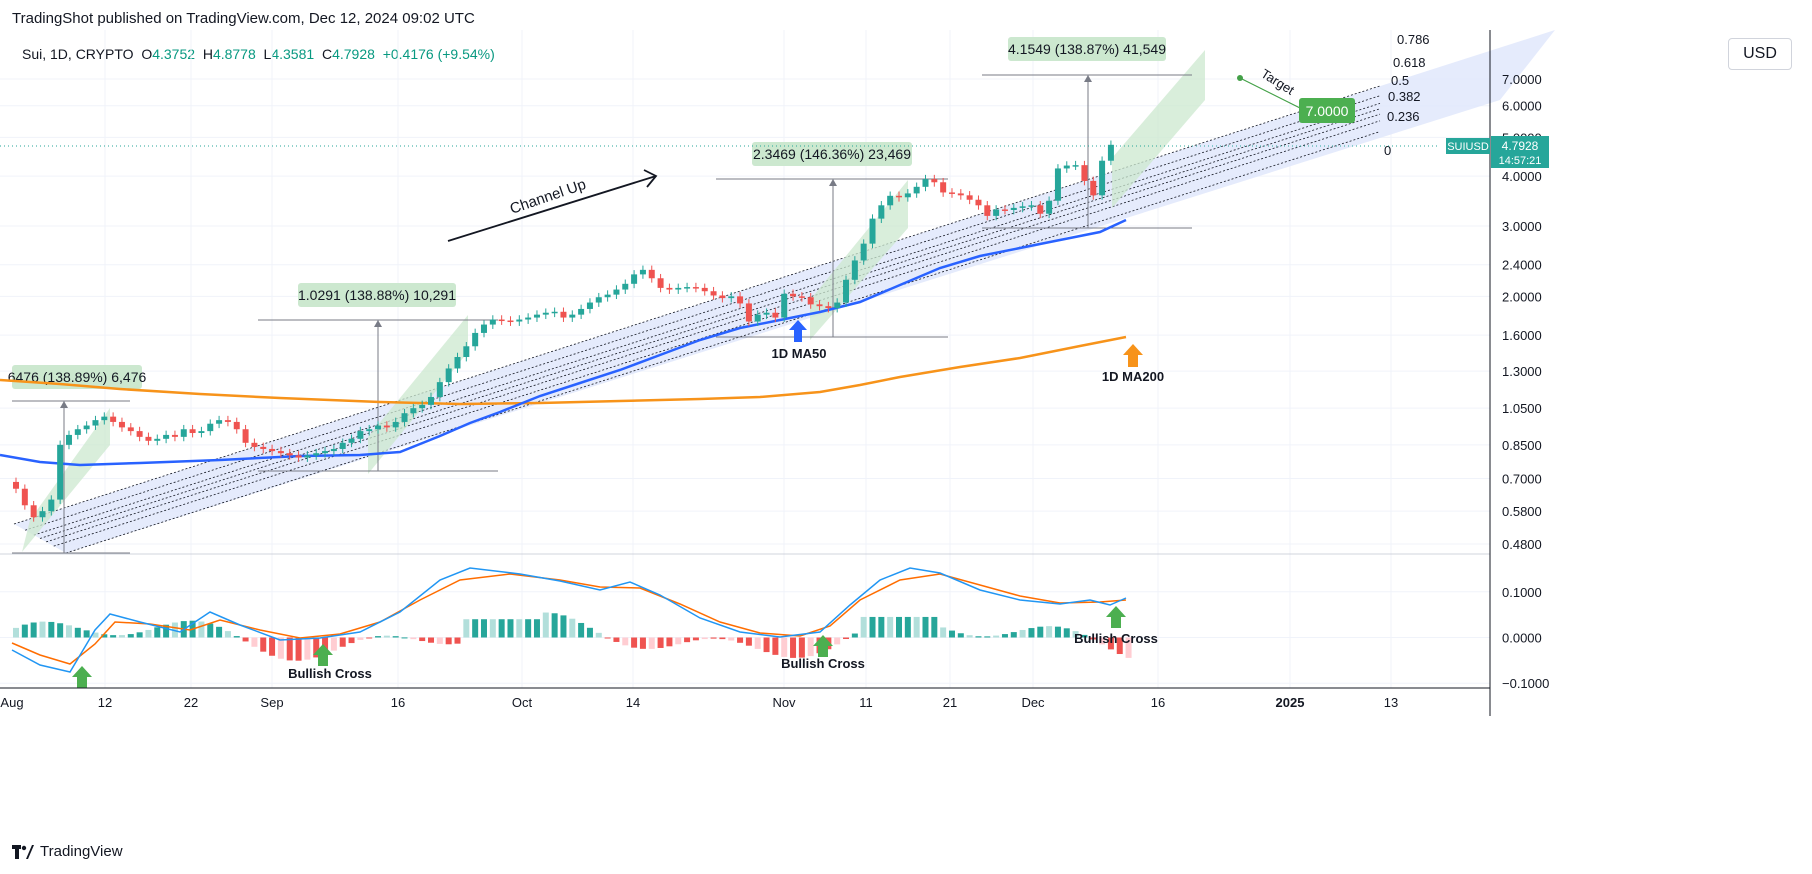  What do you see at coordinates (1522, 445) in the screenshot?
I see `price-axis-tick: 0.8500` at bounding box center [1522, 445].